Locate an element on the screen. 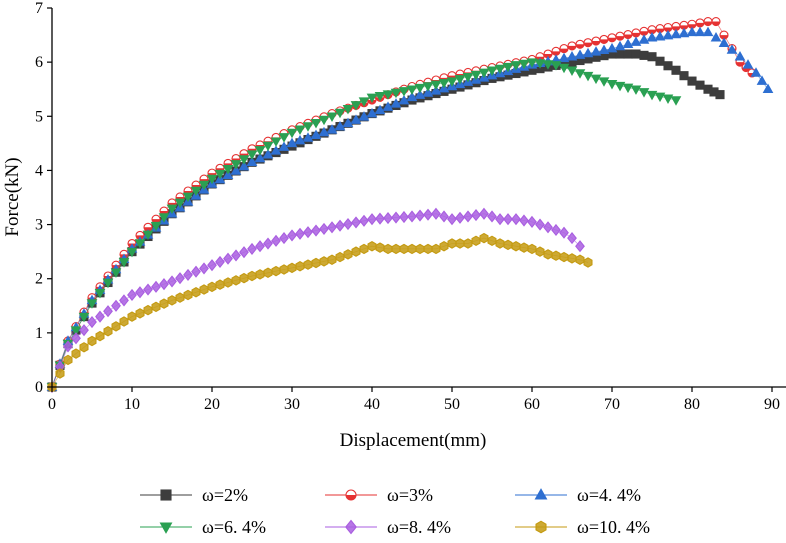  legend-label: ω=10. 4% is located at coordinates (613, 527).